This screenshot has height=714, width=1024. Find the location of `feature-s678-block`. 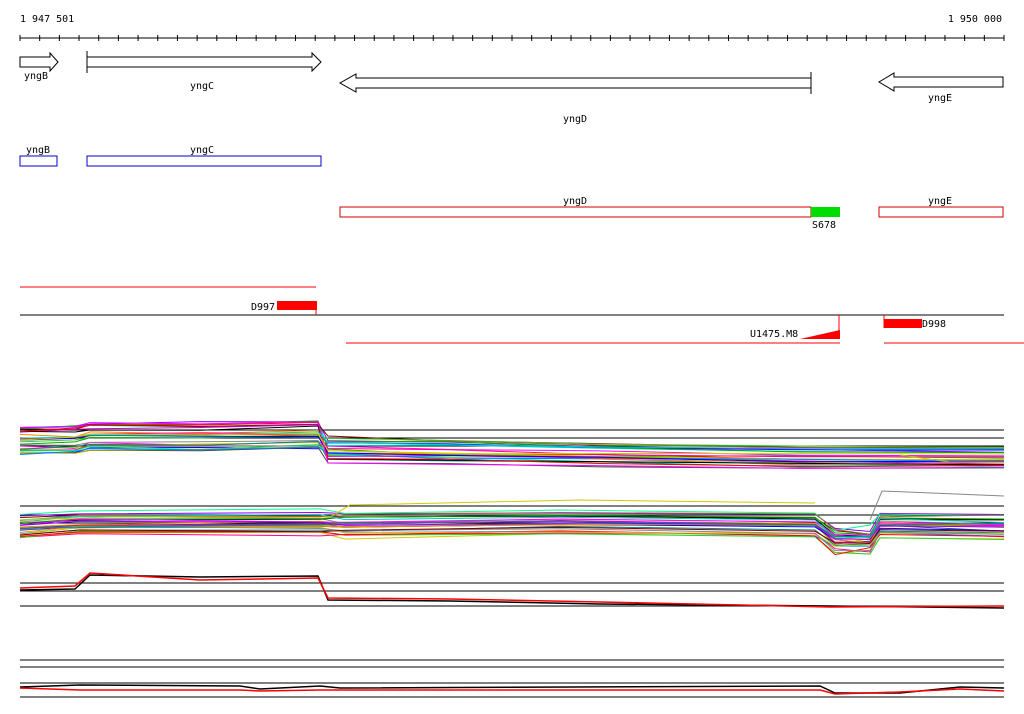

feature-s678-block is located at coordinates (825, 212).